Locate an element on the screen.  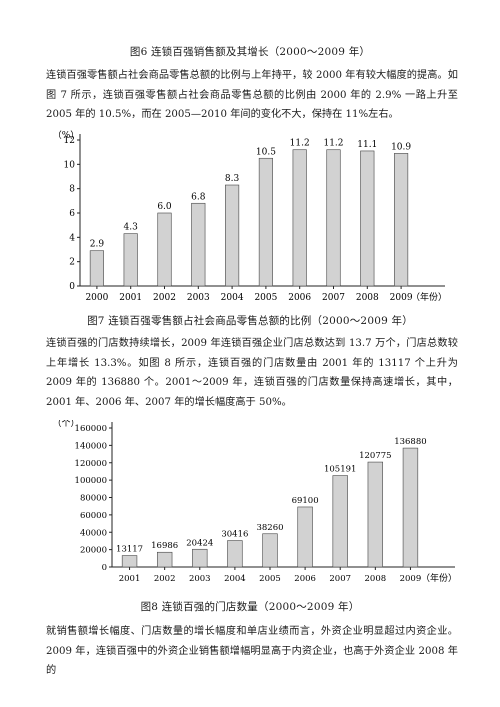
bar-value-label: 136880 is located at coordinates (410, 442).